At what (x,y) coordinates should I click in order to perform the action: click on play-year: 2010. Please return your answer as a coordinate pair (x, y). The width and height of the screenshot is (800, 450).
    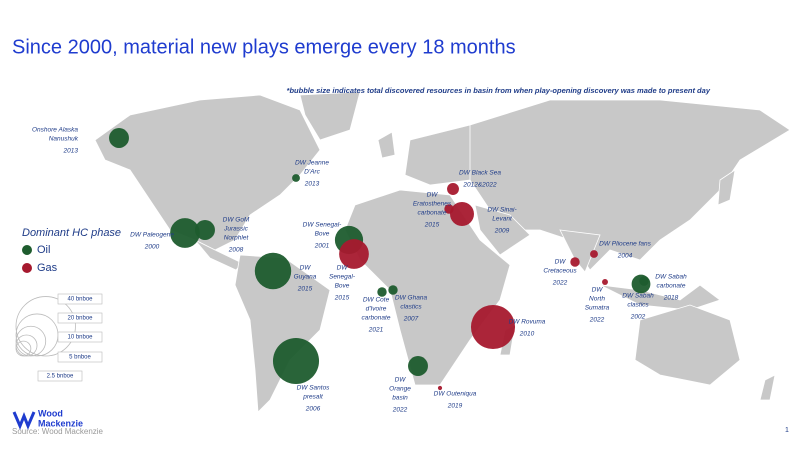
    Looking at the image, I should click on (527, 334).